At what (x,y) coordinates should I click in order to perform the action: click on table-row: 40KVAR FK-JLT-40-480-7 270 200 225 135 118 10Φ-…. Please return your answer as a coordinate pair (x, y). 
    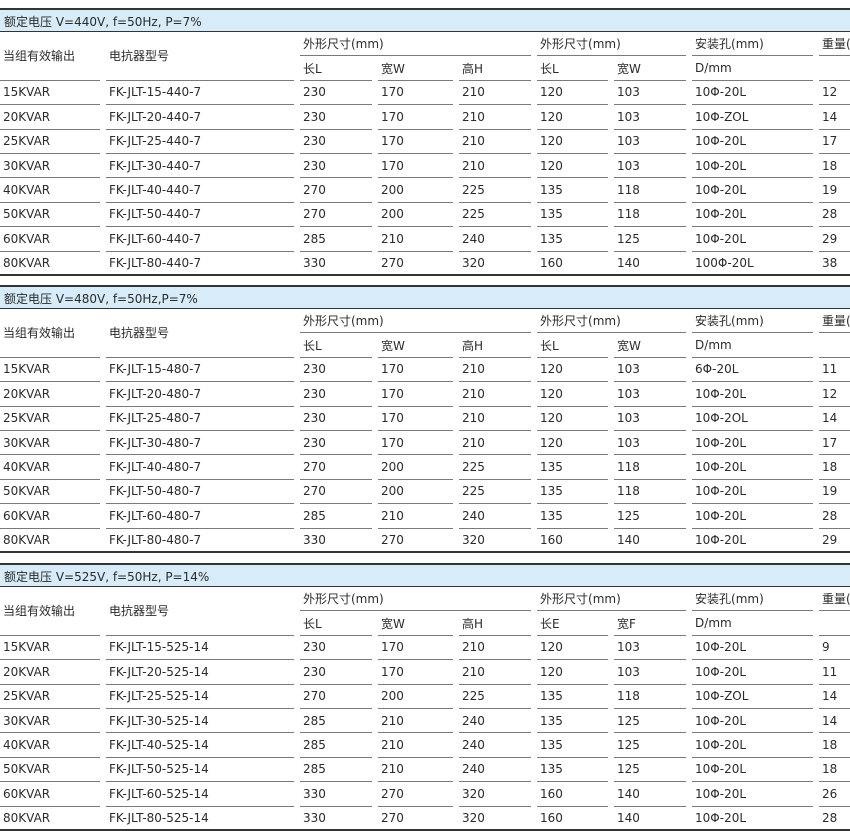
    Looking at the image, I should click on (425, 467).